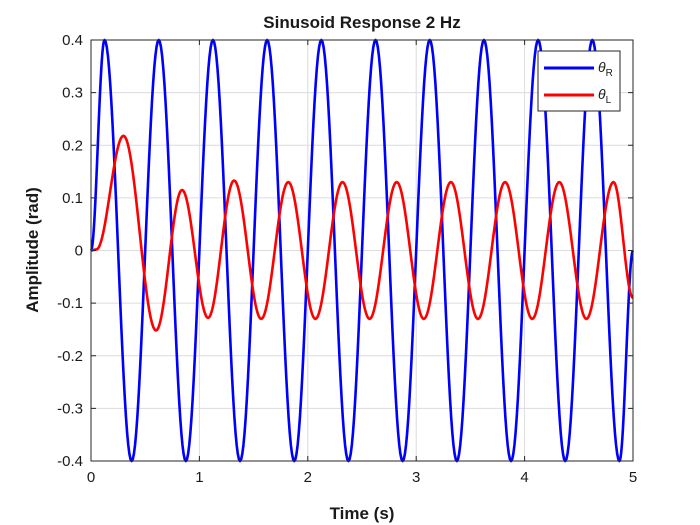 The width and height of the screenshot is (700, 525). I want to click on x-tick-label-2: 2, so click(308, 477).